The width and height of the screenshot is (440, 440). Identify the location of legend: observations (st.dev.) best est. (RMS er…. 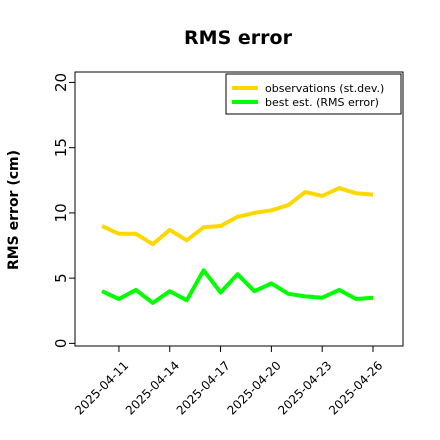
(313, 94).